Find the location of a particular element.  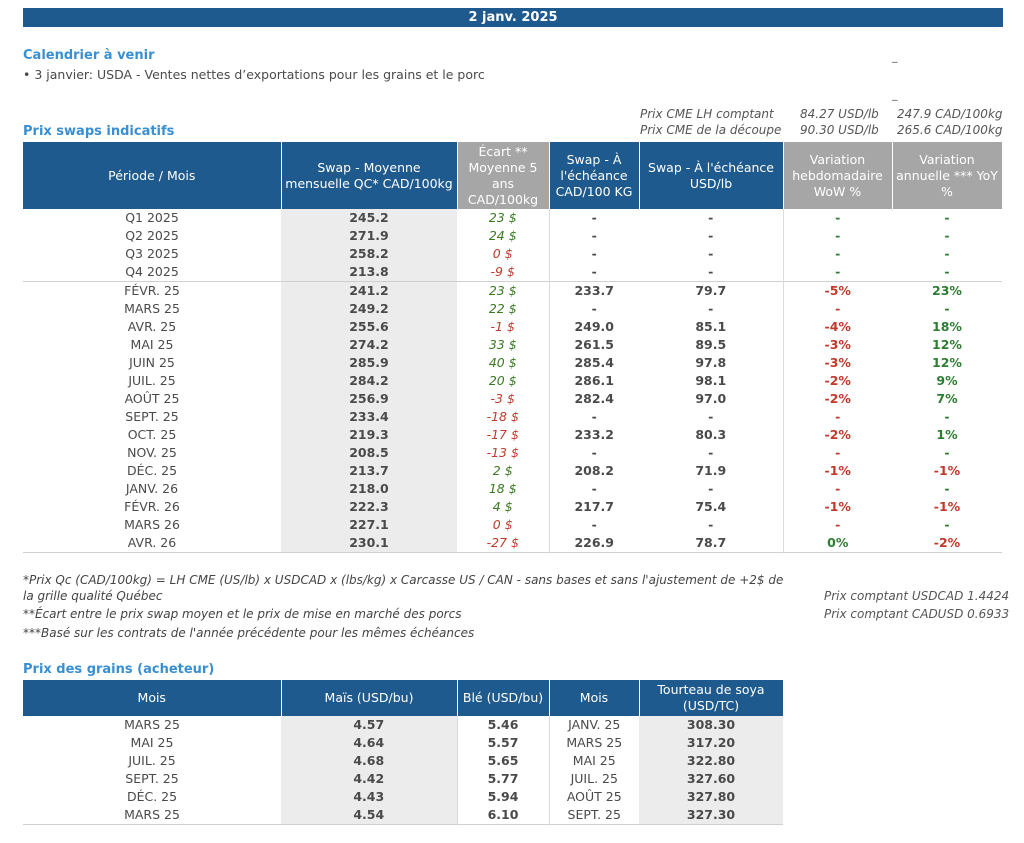

table-row: FÉVR. 25 241.2 23 $233.7 79.7 -5% 23% is located at coordinates (512, 290).